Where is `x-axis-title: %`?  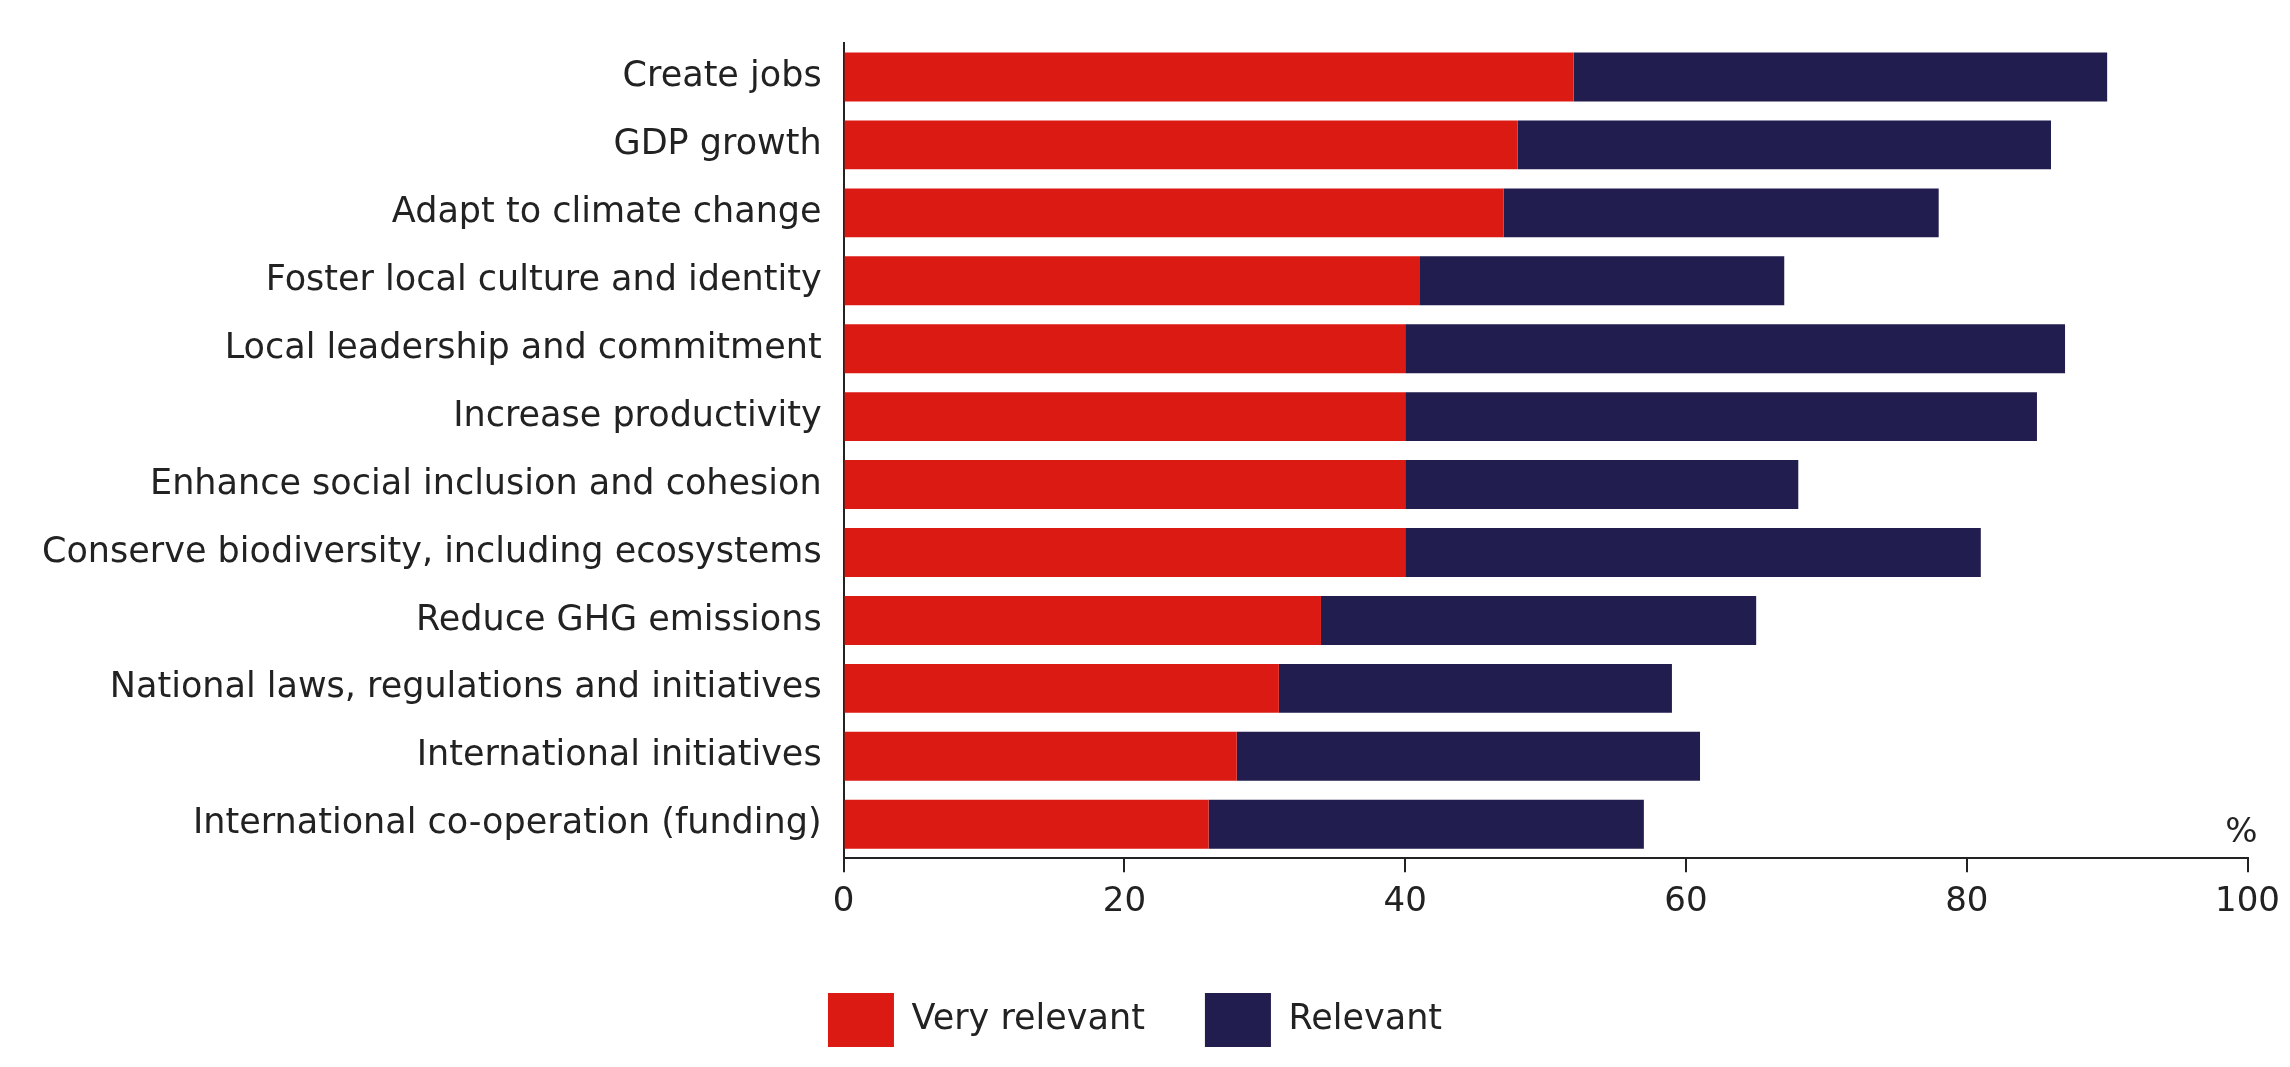 x-axis-title: % is located at coordinates (2241, 830).